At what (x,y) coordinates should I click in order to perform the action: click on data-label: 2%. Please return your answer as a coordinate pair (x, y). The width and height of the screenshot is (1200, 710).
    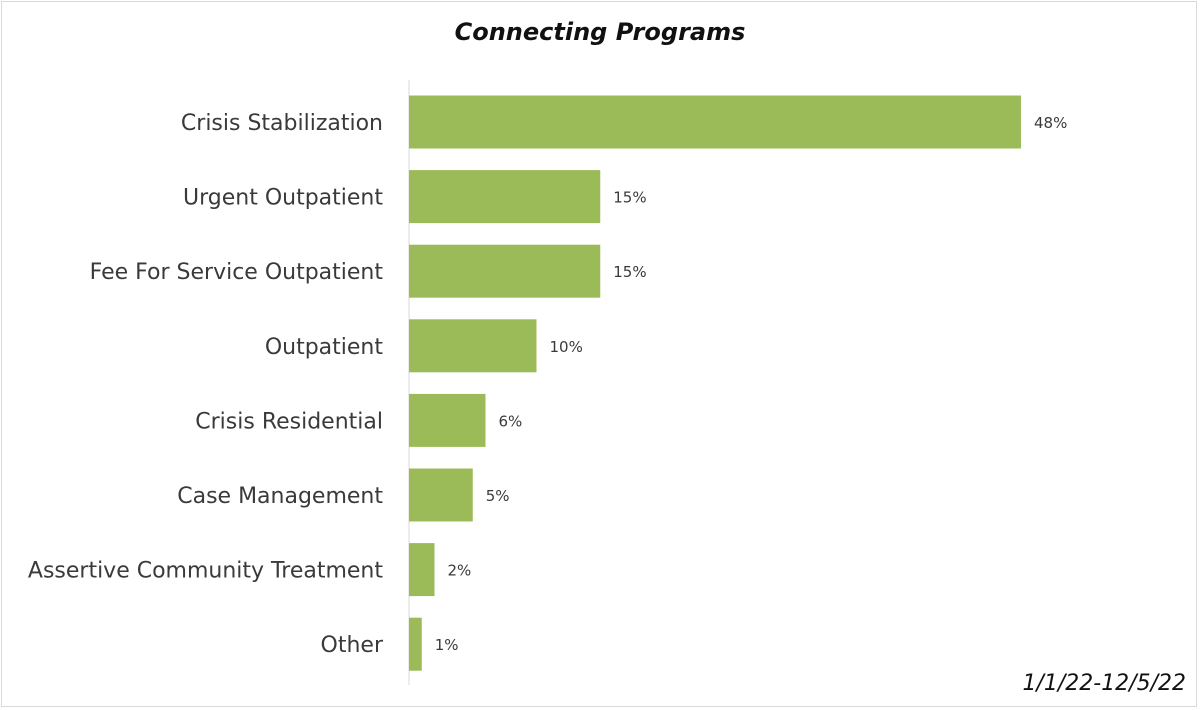
    Looking at the image, I should click on (460, 571).